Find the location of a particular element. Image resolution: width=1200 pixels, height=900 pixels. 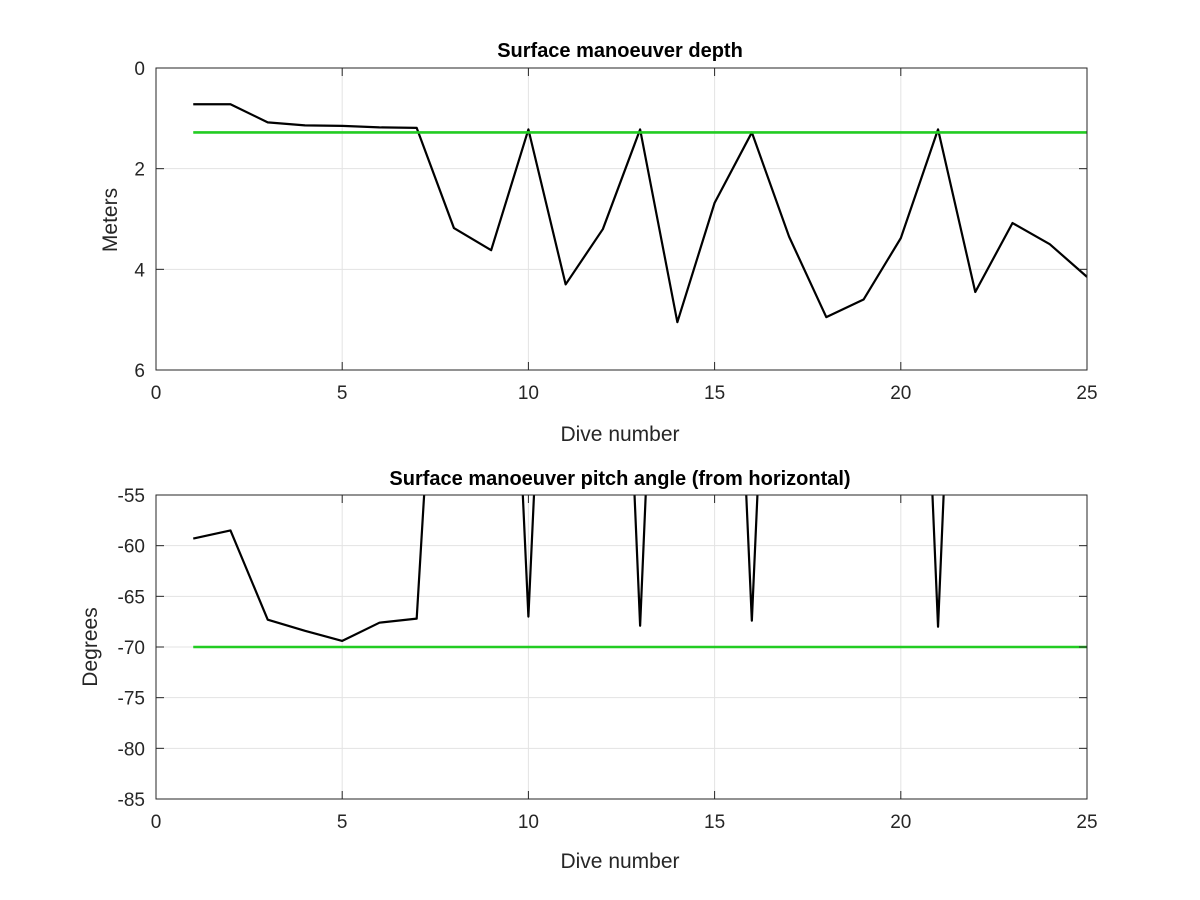

pitch-chart-xtick-label: 15 is located at coordinates (714, 822).